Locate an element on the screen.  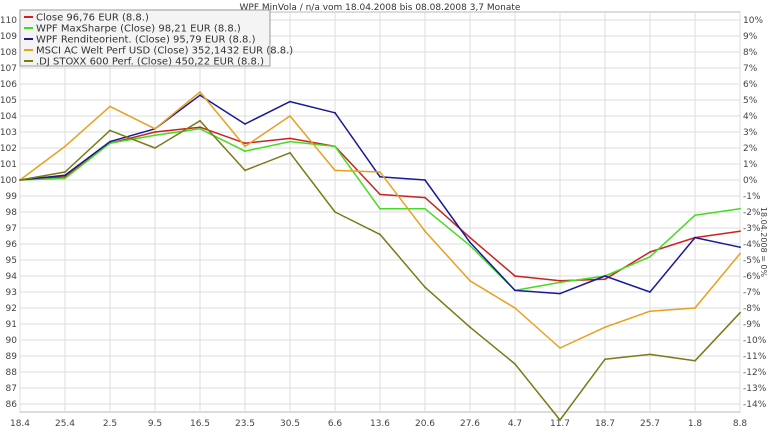
x-tick-label: 27.6 is located at coordinates (470, 424).